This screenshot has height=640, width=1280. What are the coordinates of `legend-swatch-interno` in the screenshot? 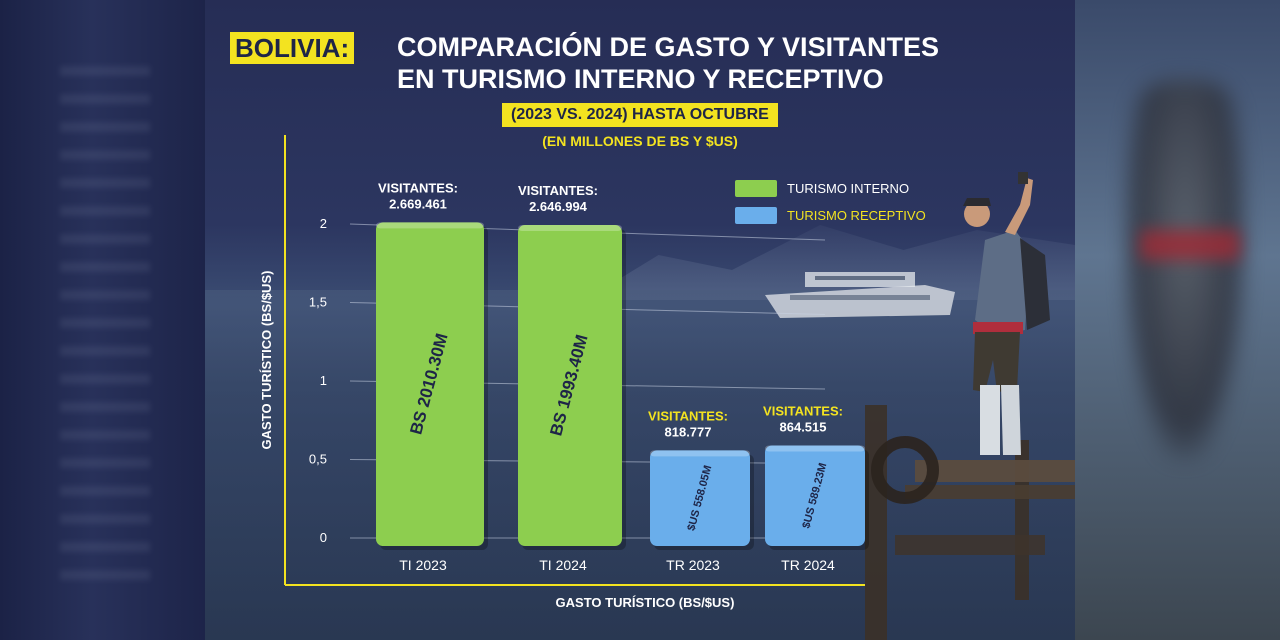 It's located at (756, 188).